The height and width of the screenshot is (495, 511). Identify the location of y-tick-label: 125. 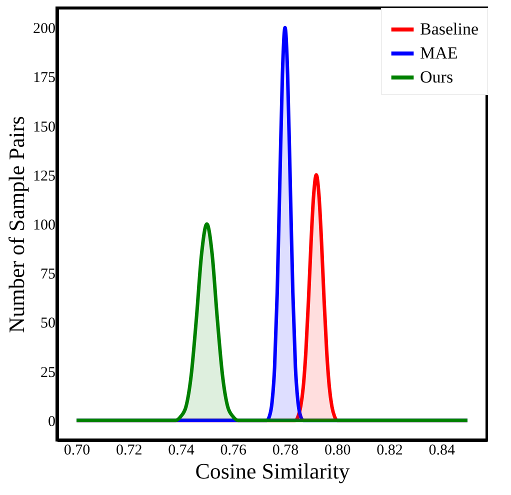
(44, 176).